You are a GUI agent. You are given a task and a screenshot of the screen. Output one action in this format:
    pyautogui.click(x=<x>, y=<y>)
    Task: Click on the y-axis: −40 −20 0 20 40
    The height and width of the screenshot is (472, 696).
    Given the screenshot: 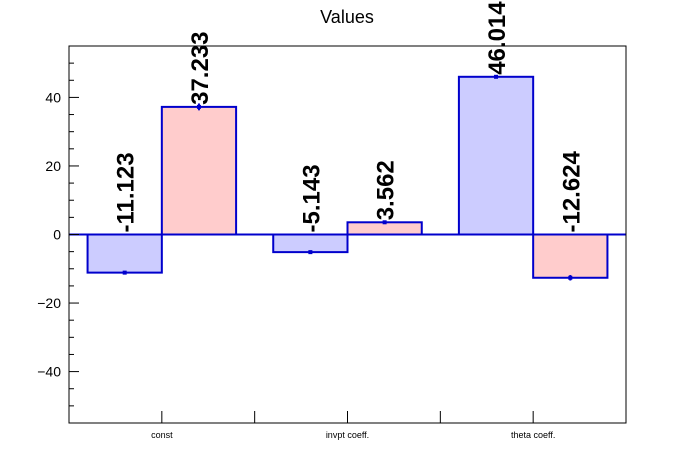 What is the action you would take?
    pyautogui.click(x=58, y=234)
    